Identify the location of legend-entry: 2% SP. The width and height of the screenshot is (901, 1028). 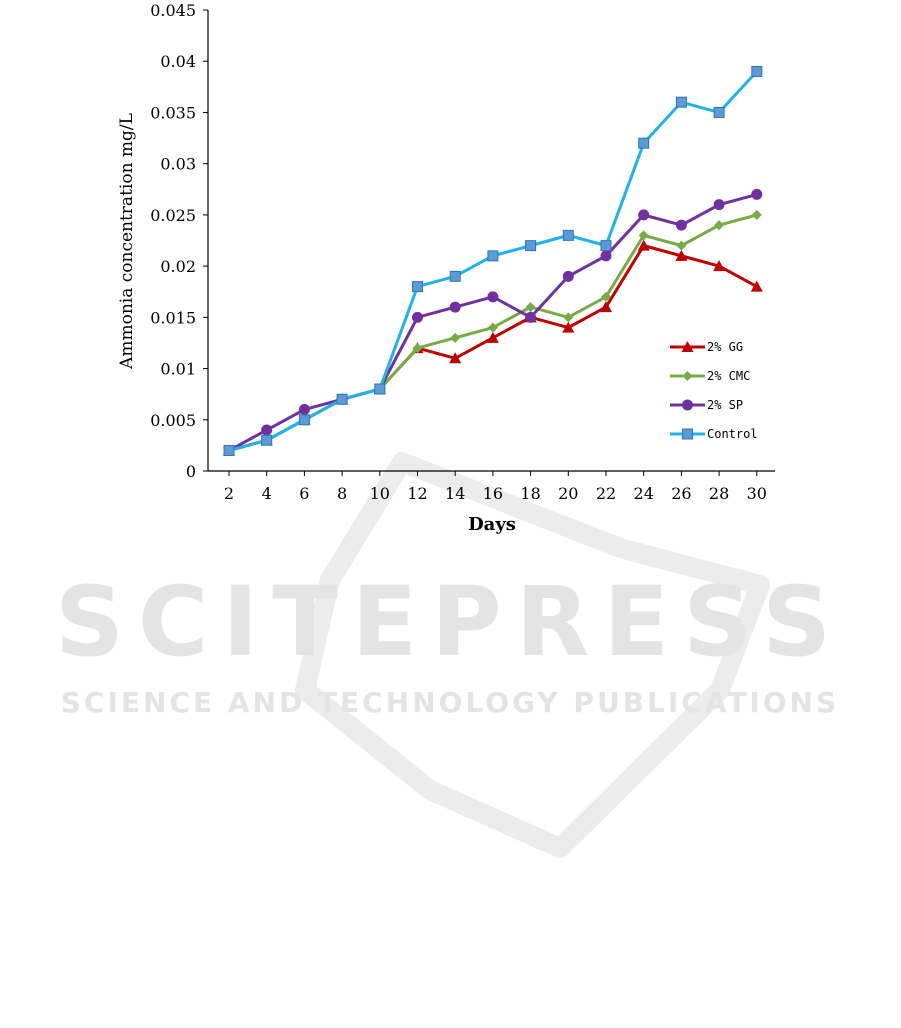
(706, 405).